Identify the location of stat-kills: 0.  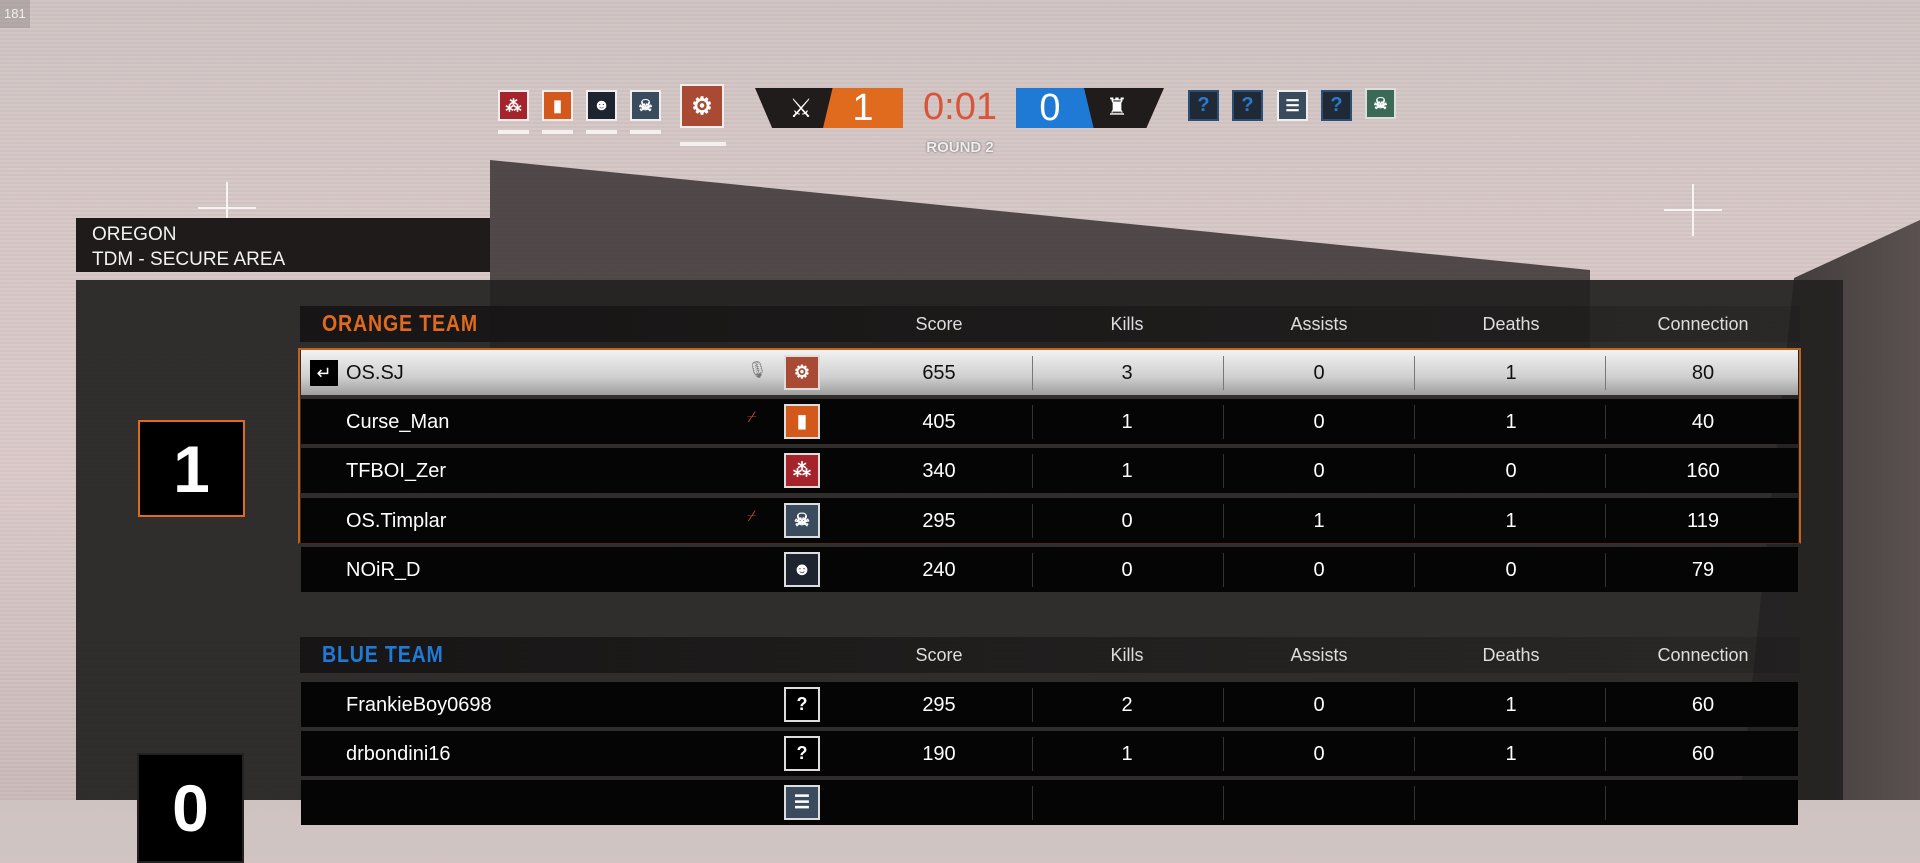
(1127, 521).